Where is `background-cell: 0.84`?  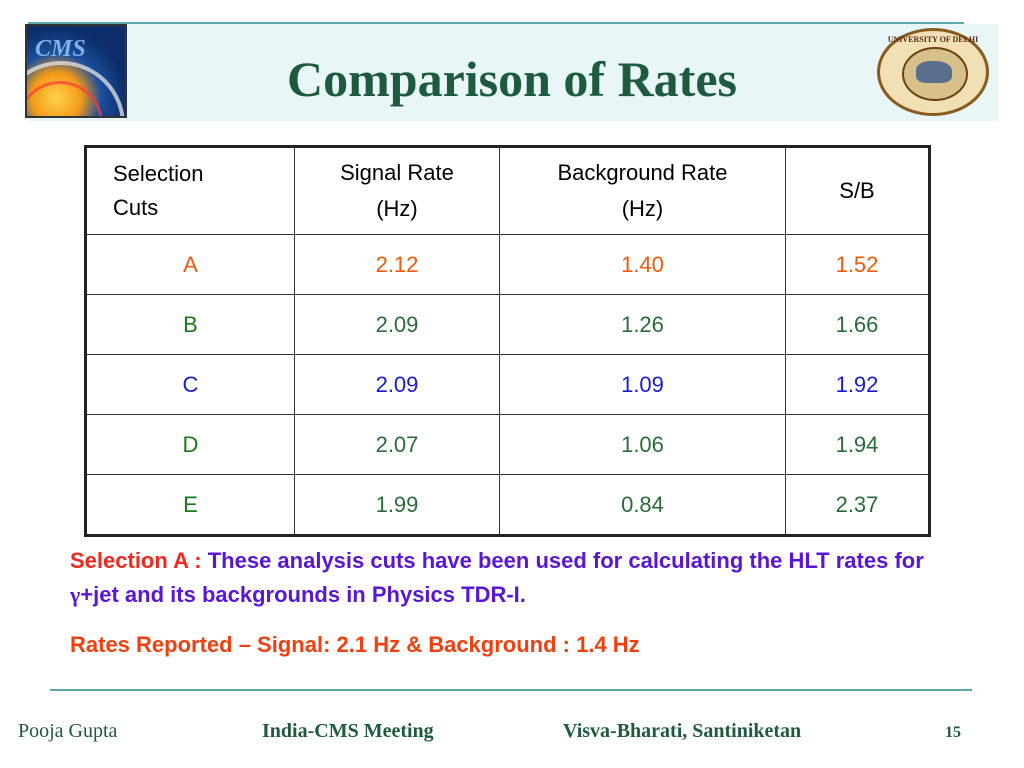 background-cell: 0.84 is located at coordinates (642, 505).